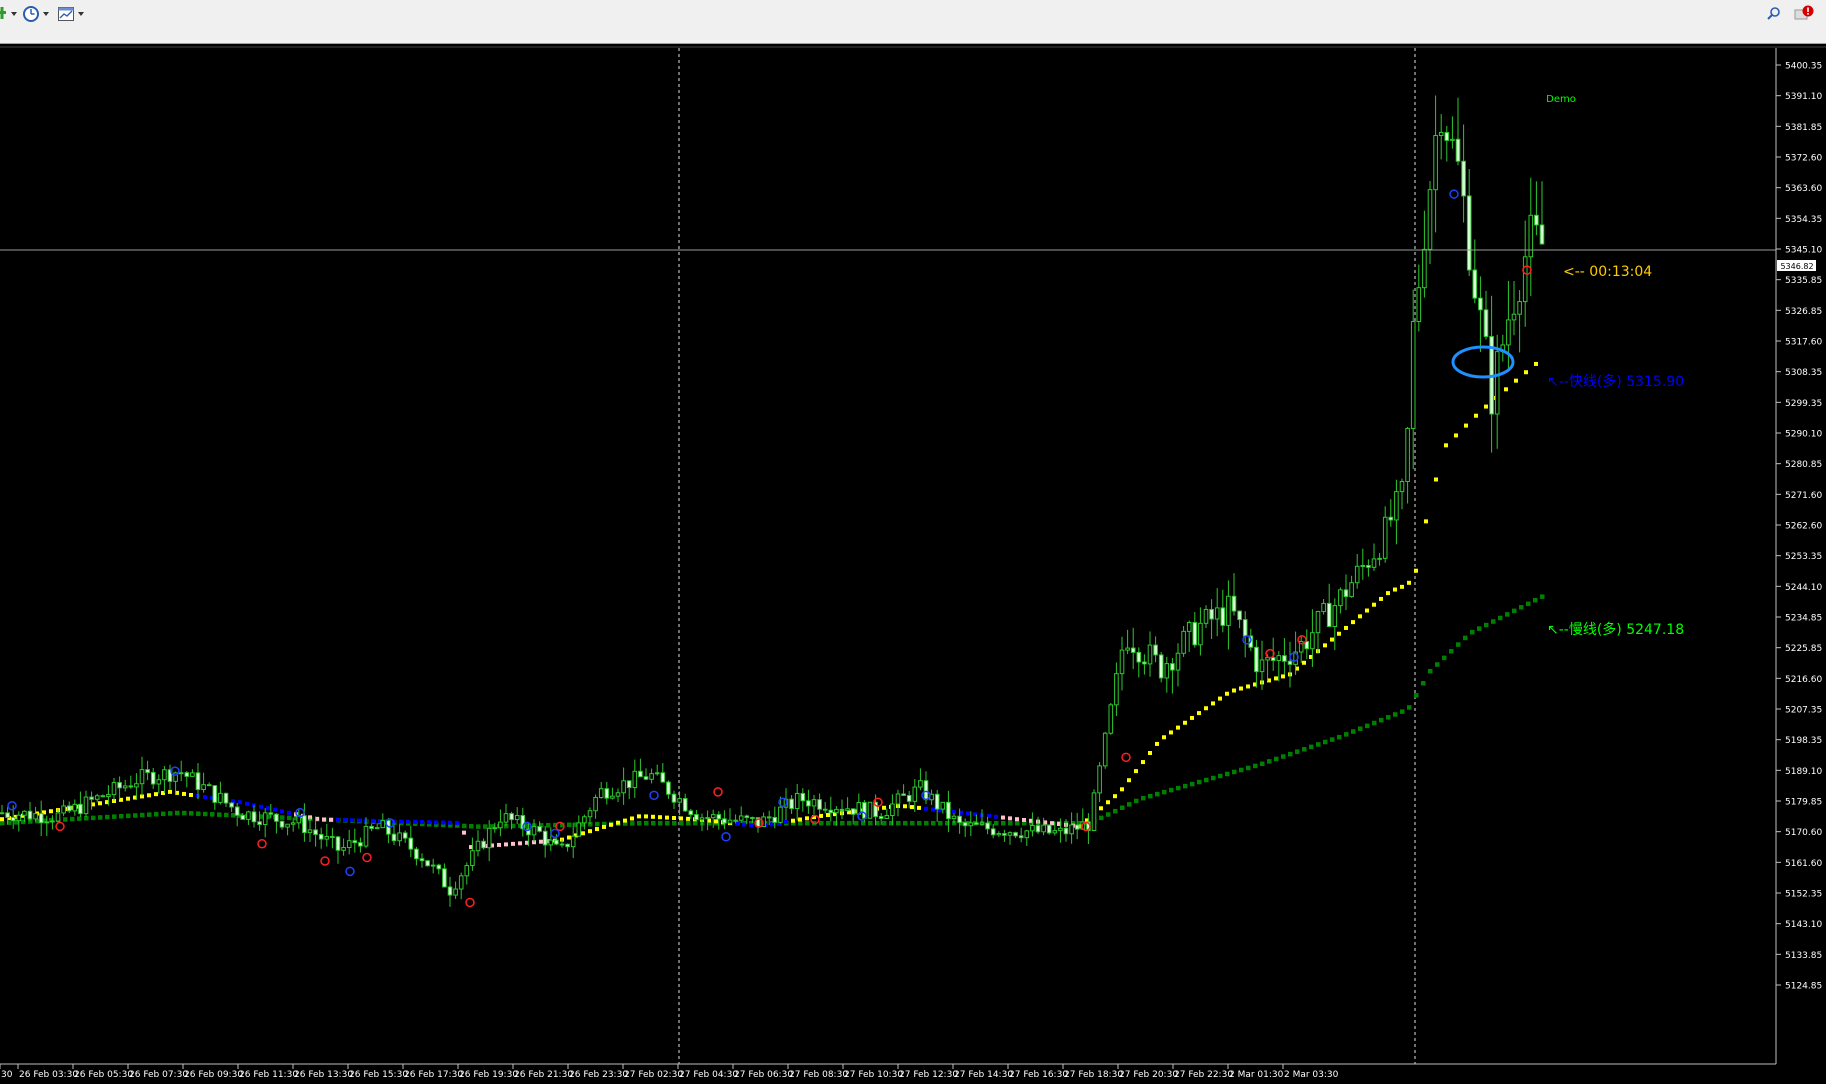  I want to click on period-button, so click(35, 14).